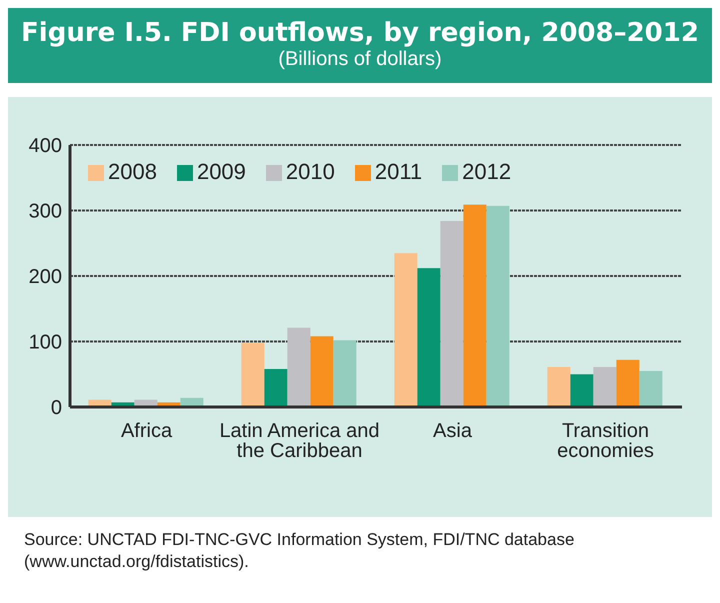 This screenshot has height=603, width=720. I want to click on source-note: Source: UNCTAD FDI-TNC-GVC Information System, FDI/TNC database (www.unctad.org/fdistatistics)., so click(300, 551).